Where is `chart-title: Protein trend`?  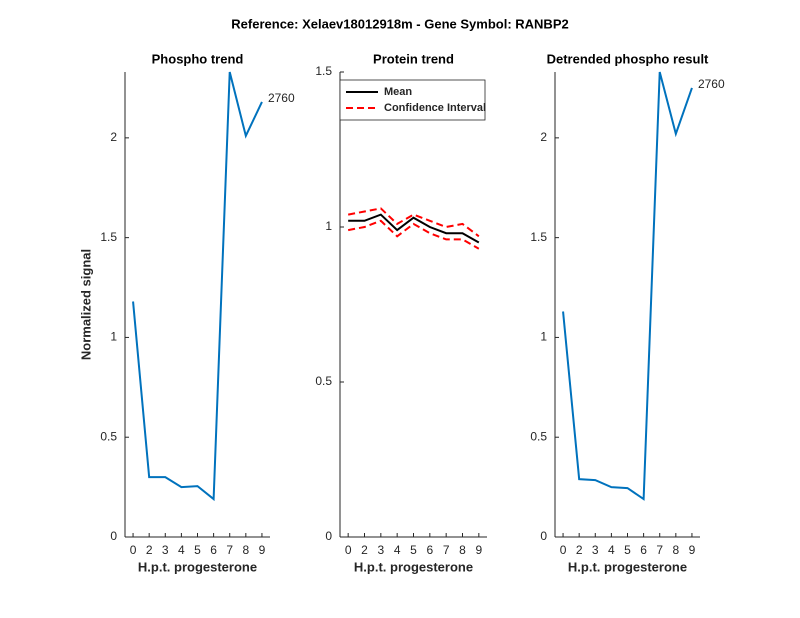 chart-title: Protein trend is located at coordinates (413, 58).